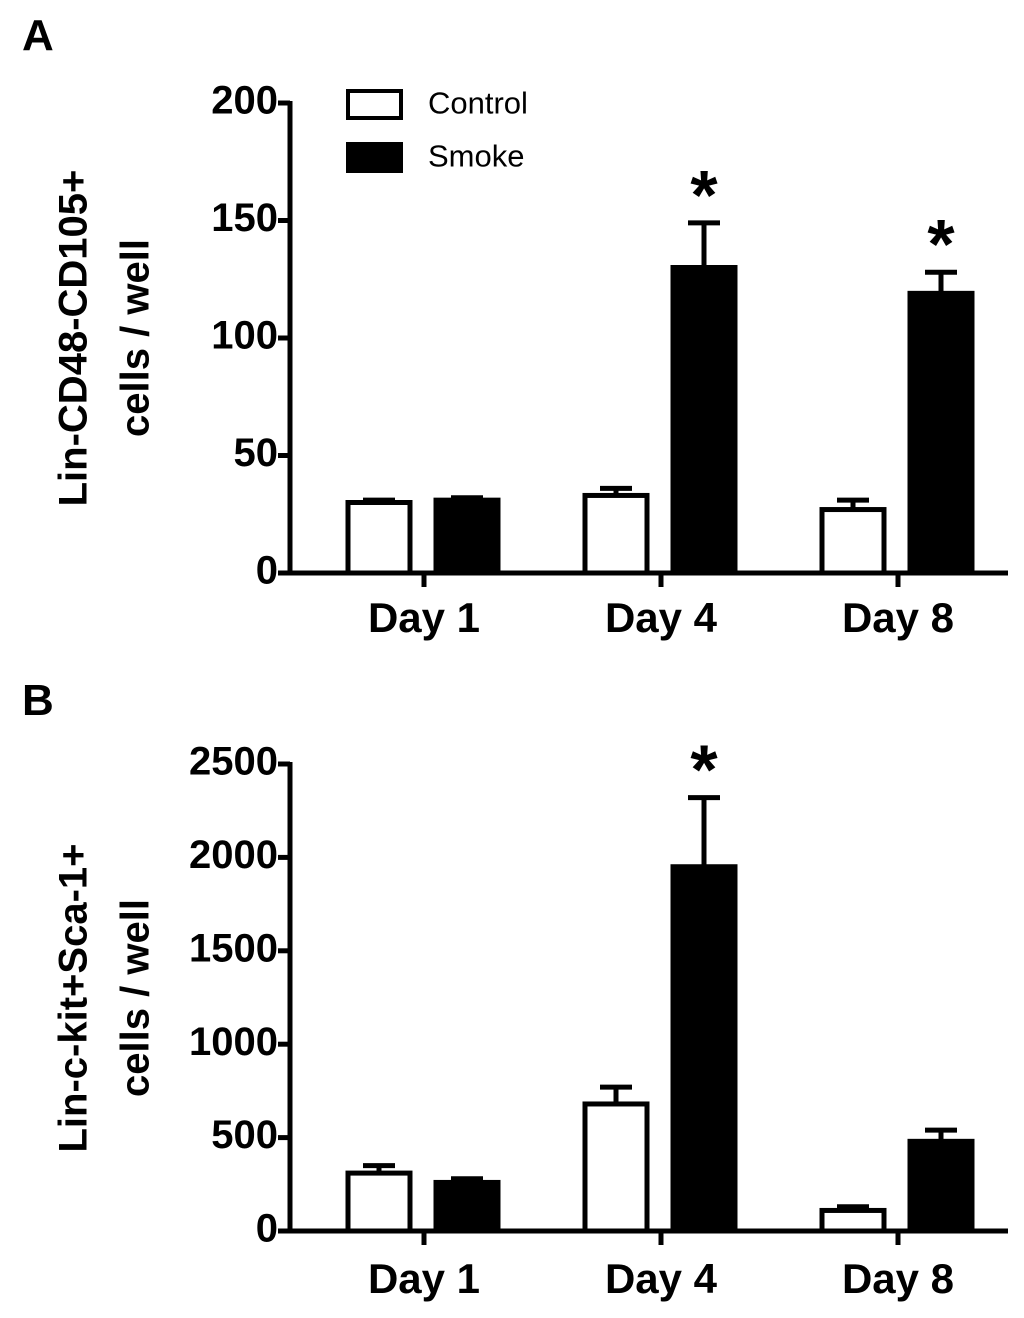  I want to click on y-tick-label: 150, so click(244, 218).